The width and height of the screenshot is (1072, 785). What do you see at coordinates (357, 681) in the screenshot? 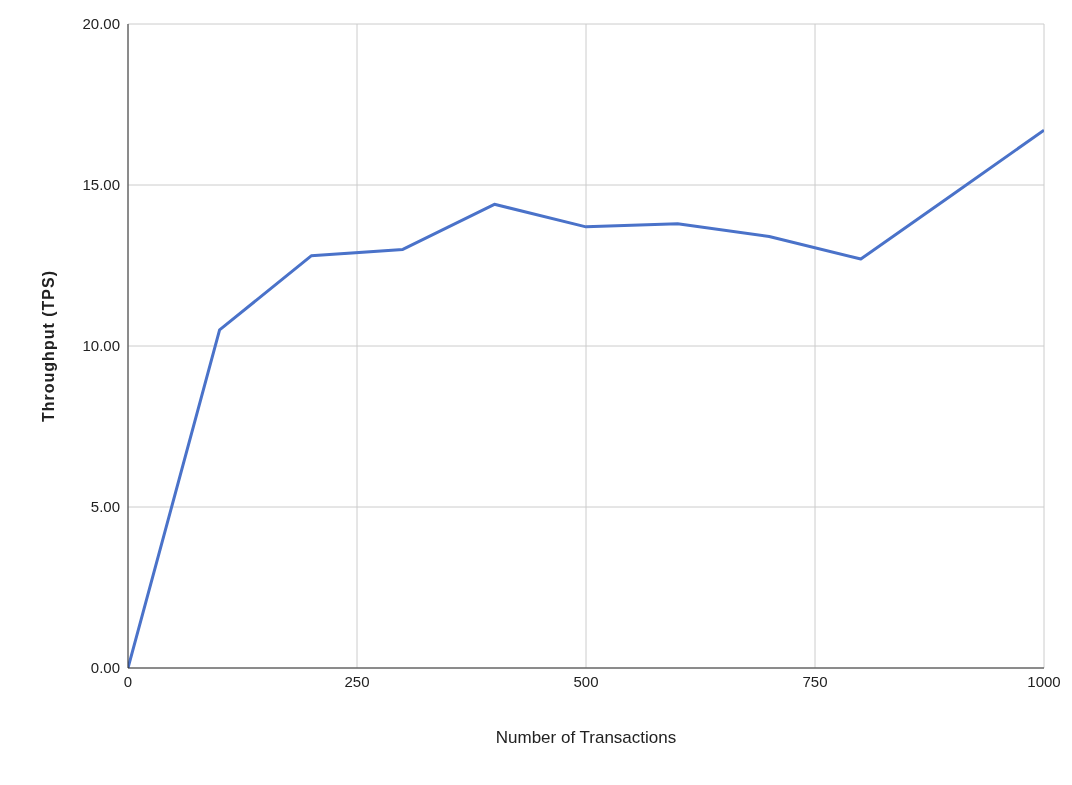
I see `x-tick-label: 250` at bounding box center [357, 681].